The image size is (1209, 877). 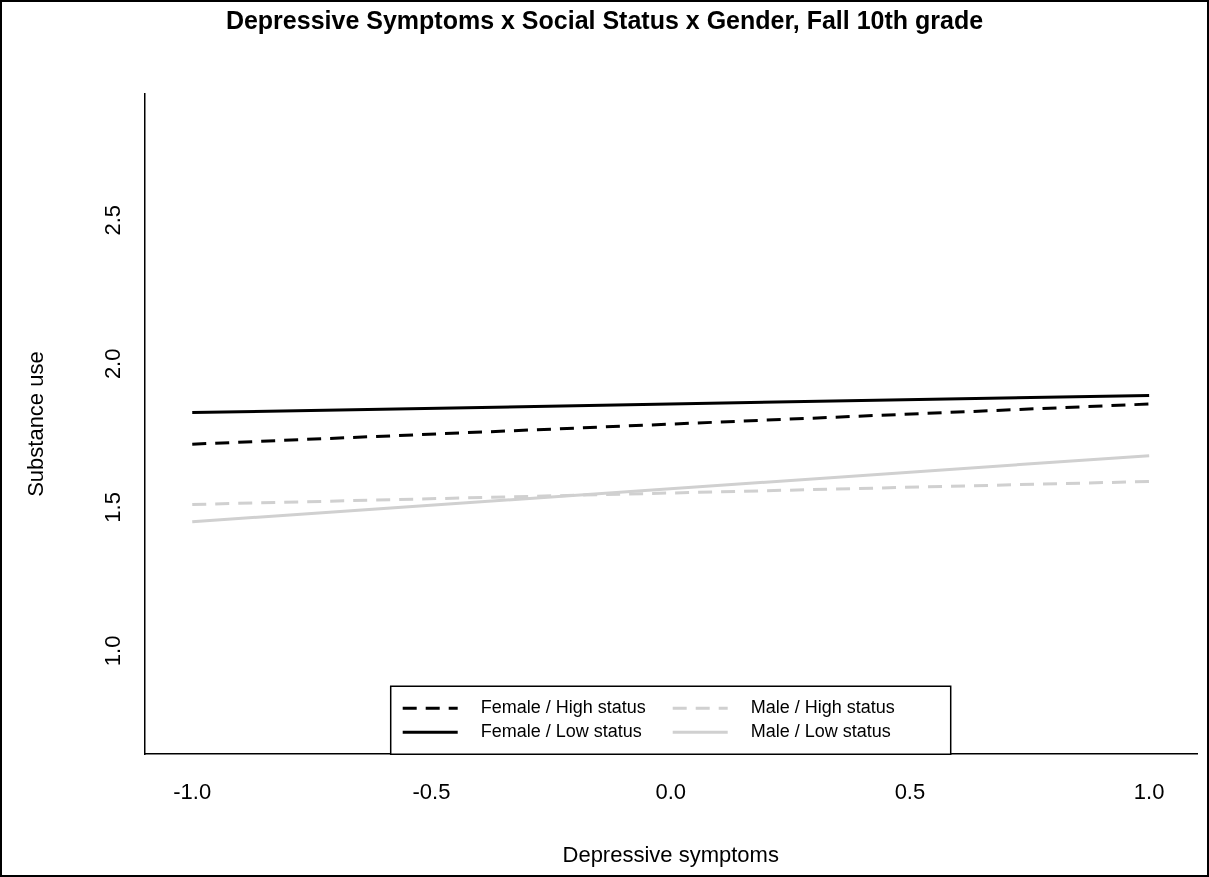 What do you see at coordinates (113, 364) in the screenshot?
I see `y-tick-label: 2.0` at bounding box center [113, 364].